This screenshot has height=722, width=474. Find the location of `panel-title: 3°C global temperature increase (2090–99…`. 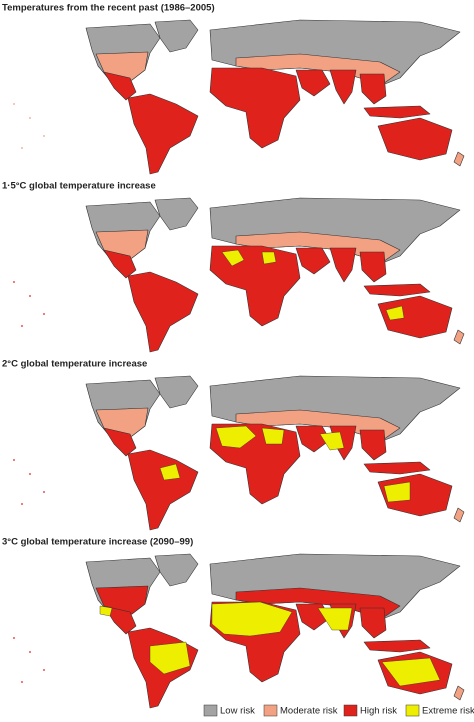

panel-title: 3°C global temperature increase (2090–99… is located at coordinates (97, 542).